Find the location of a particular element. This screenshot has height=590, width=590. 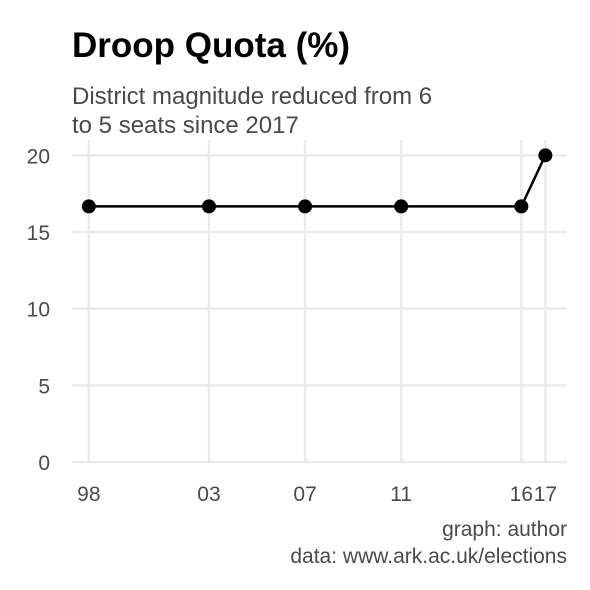

y-tick-label: 0 is located at coordinates (44, 463).